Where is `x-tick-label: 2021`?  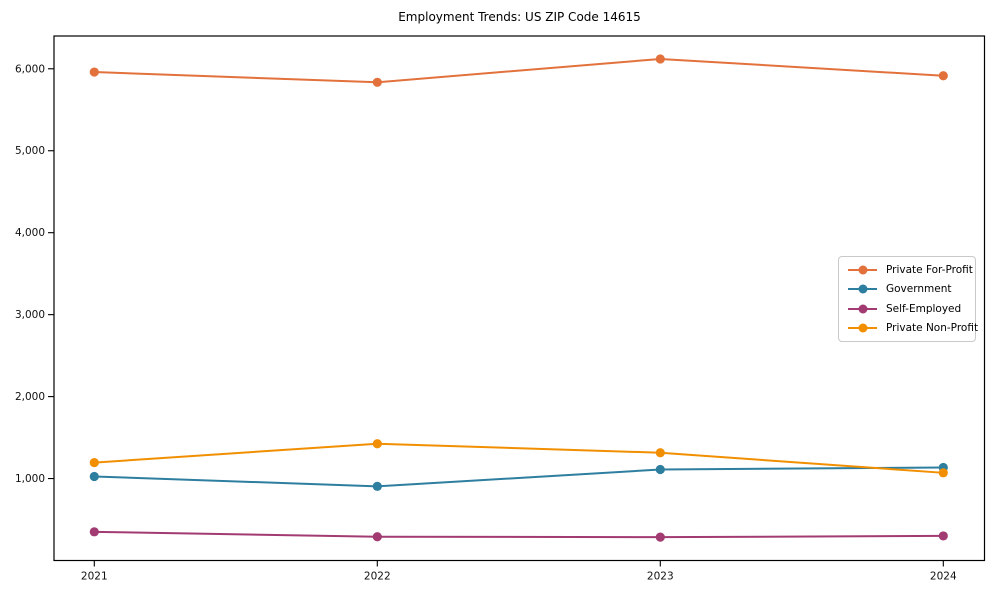 x-tick-label: 2021 is located at coordinates (94, 577).